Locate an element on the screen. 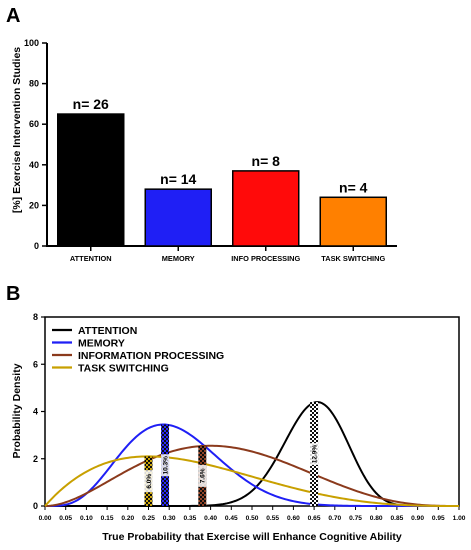 This screenshot has height=550, width=471. bar-value-label: n= 8 is located at coordinates (266, 161).